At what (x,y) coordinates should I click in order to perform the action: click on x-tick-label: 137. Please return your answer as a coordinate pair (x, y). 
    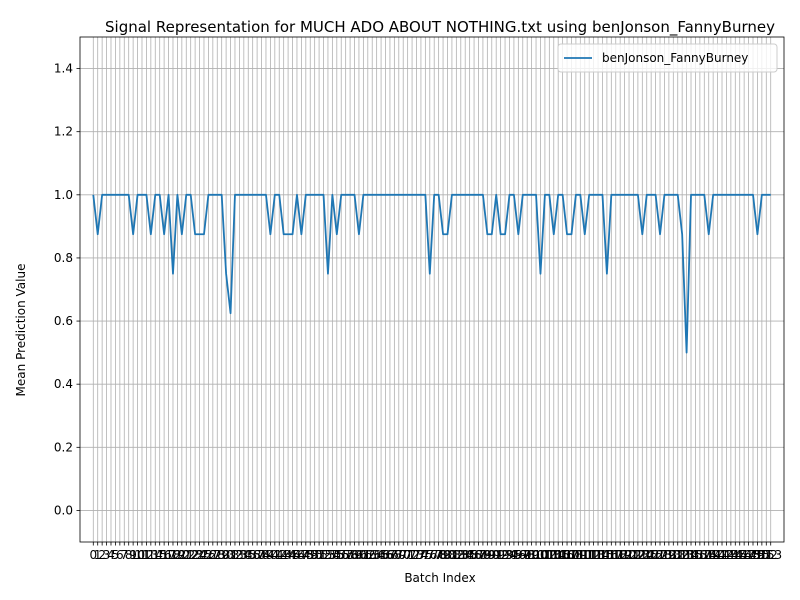
    Looking at the image, I should click on (699, 555).